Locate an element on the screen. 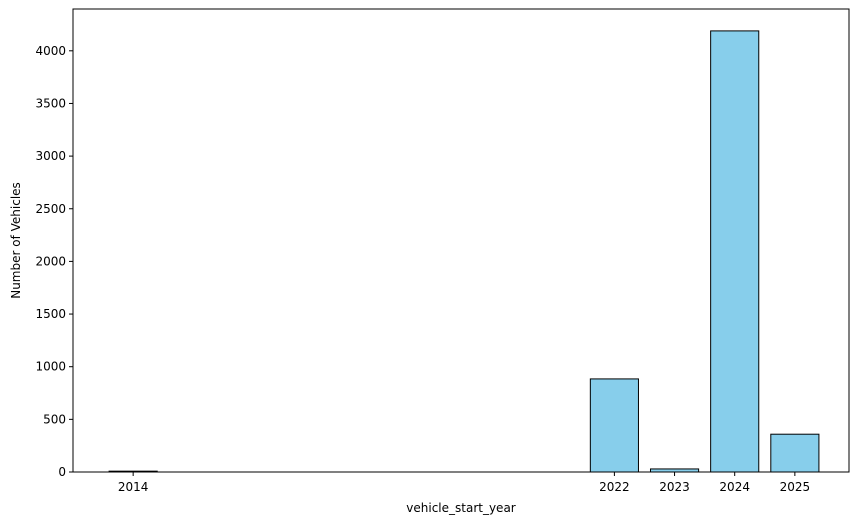 The image size is (859, 529). y-tick-label: 1500 is located at coordinates (50, 314).